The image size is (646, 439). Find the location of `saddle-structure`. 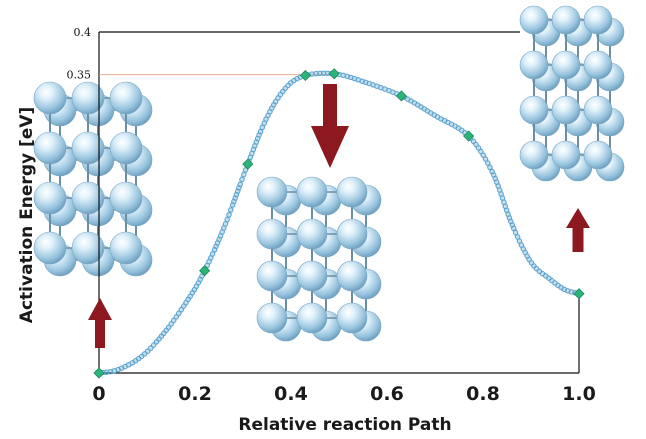

saddle-structure is located at coordinates (319, 259).